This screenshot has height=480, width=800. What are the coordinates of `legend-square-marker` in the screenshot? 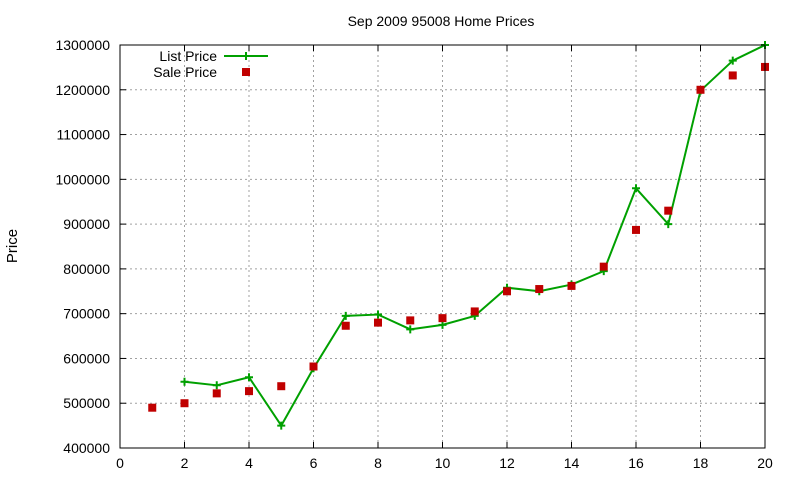 It's located at (246, 72).